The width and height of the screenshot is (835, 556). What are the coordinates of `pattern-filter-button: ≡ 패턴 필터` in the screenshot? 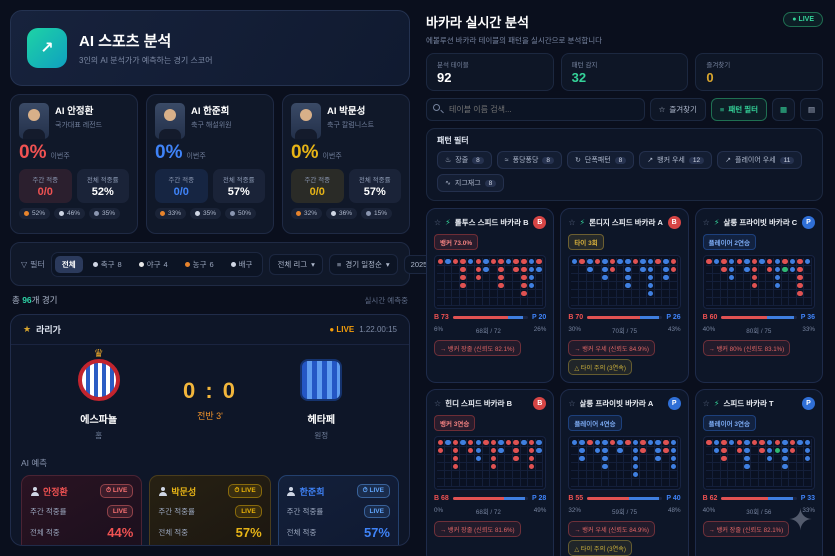 It's located at (738, 109).